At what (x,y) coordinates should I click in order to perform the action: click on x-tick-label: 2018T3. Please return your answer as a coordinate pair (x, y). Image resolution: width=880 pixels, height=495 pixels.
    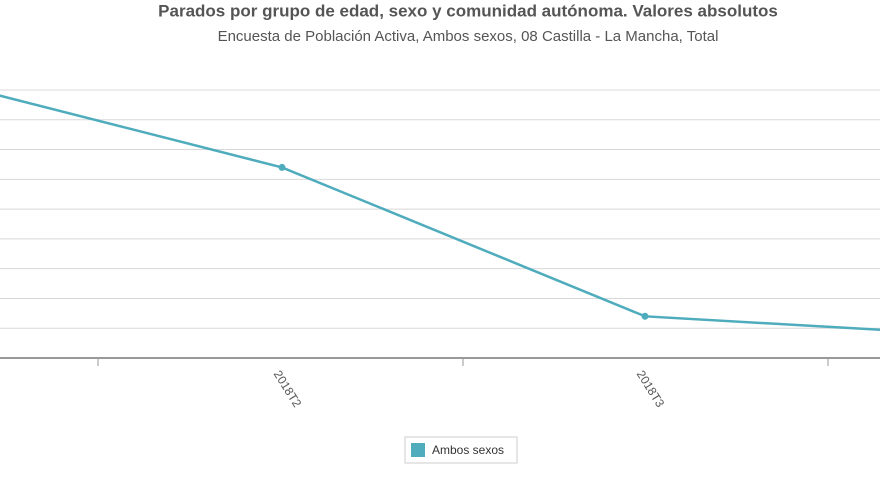
    Looking at the image, I should click on (651, 389).